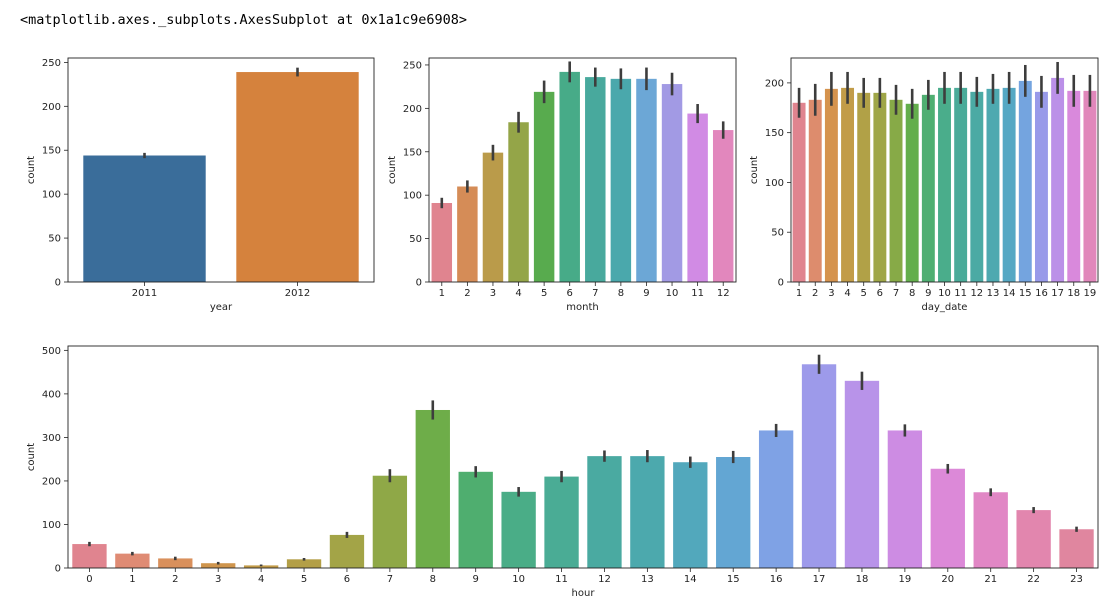 Image resolution: width=1118 pixels, height=596 pixels. I want to click on x-tick-label-13: 13, so click(647, 579).